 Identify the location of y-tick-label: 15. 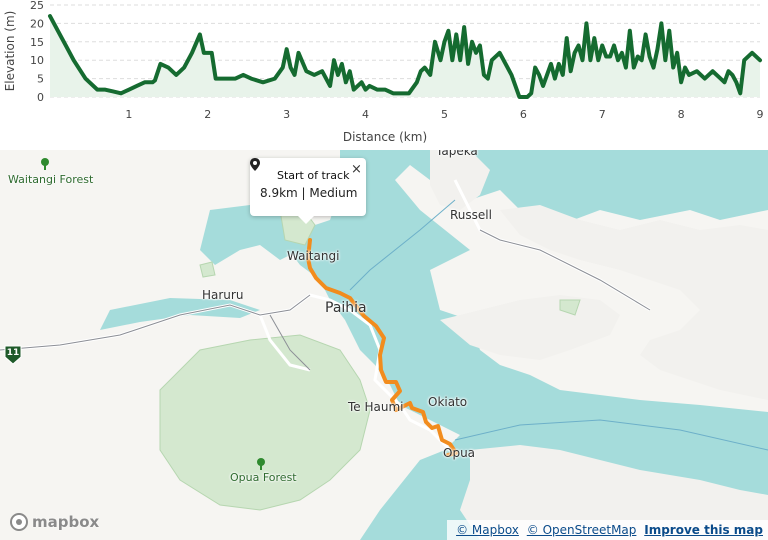
(37, 42).